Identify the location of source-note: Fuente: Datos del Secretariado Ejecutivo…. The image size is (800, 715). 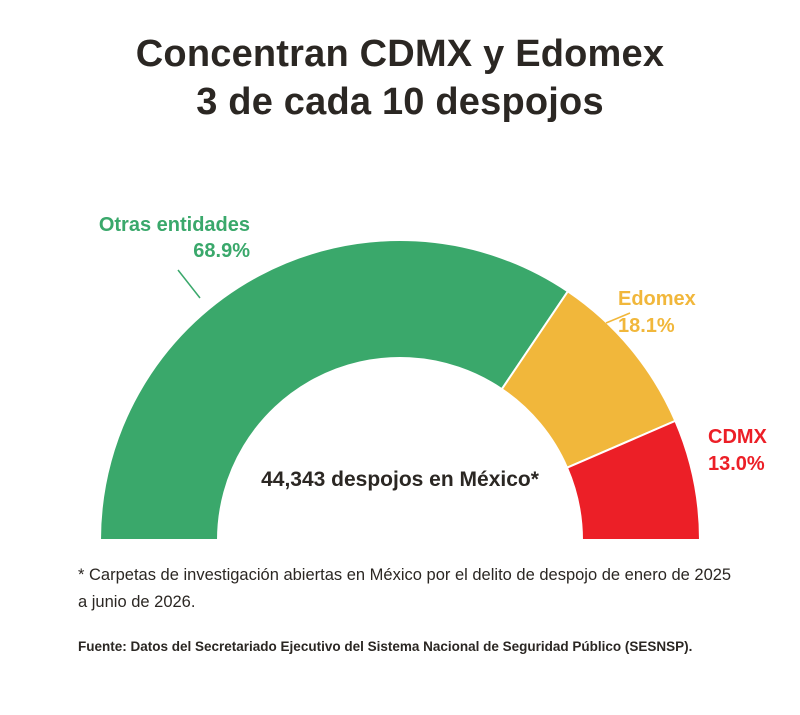
(385, 646).